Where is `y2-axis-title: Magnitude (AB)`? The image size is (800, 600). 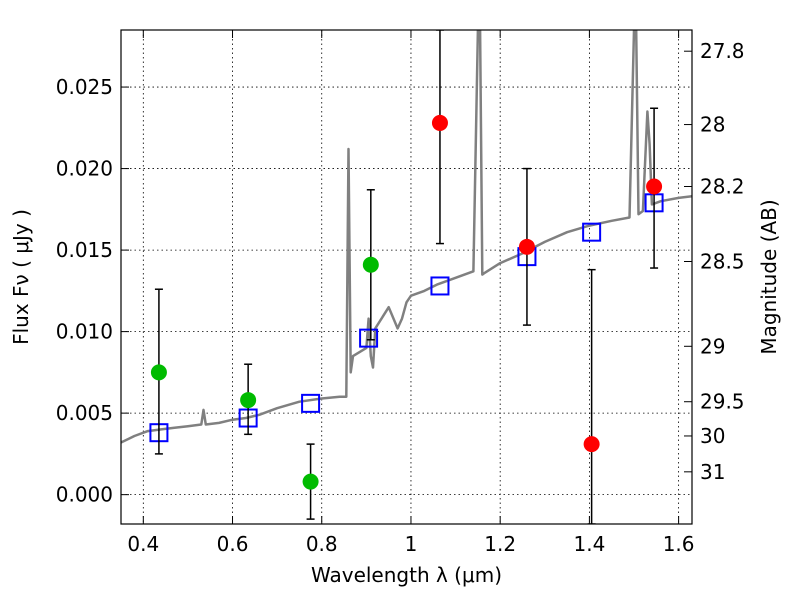
y2-axis-title: Magnitude (AB) is located at coordinates (769, 276).